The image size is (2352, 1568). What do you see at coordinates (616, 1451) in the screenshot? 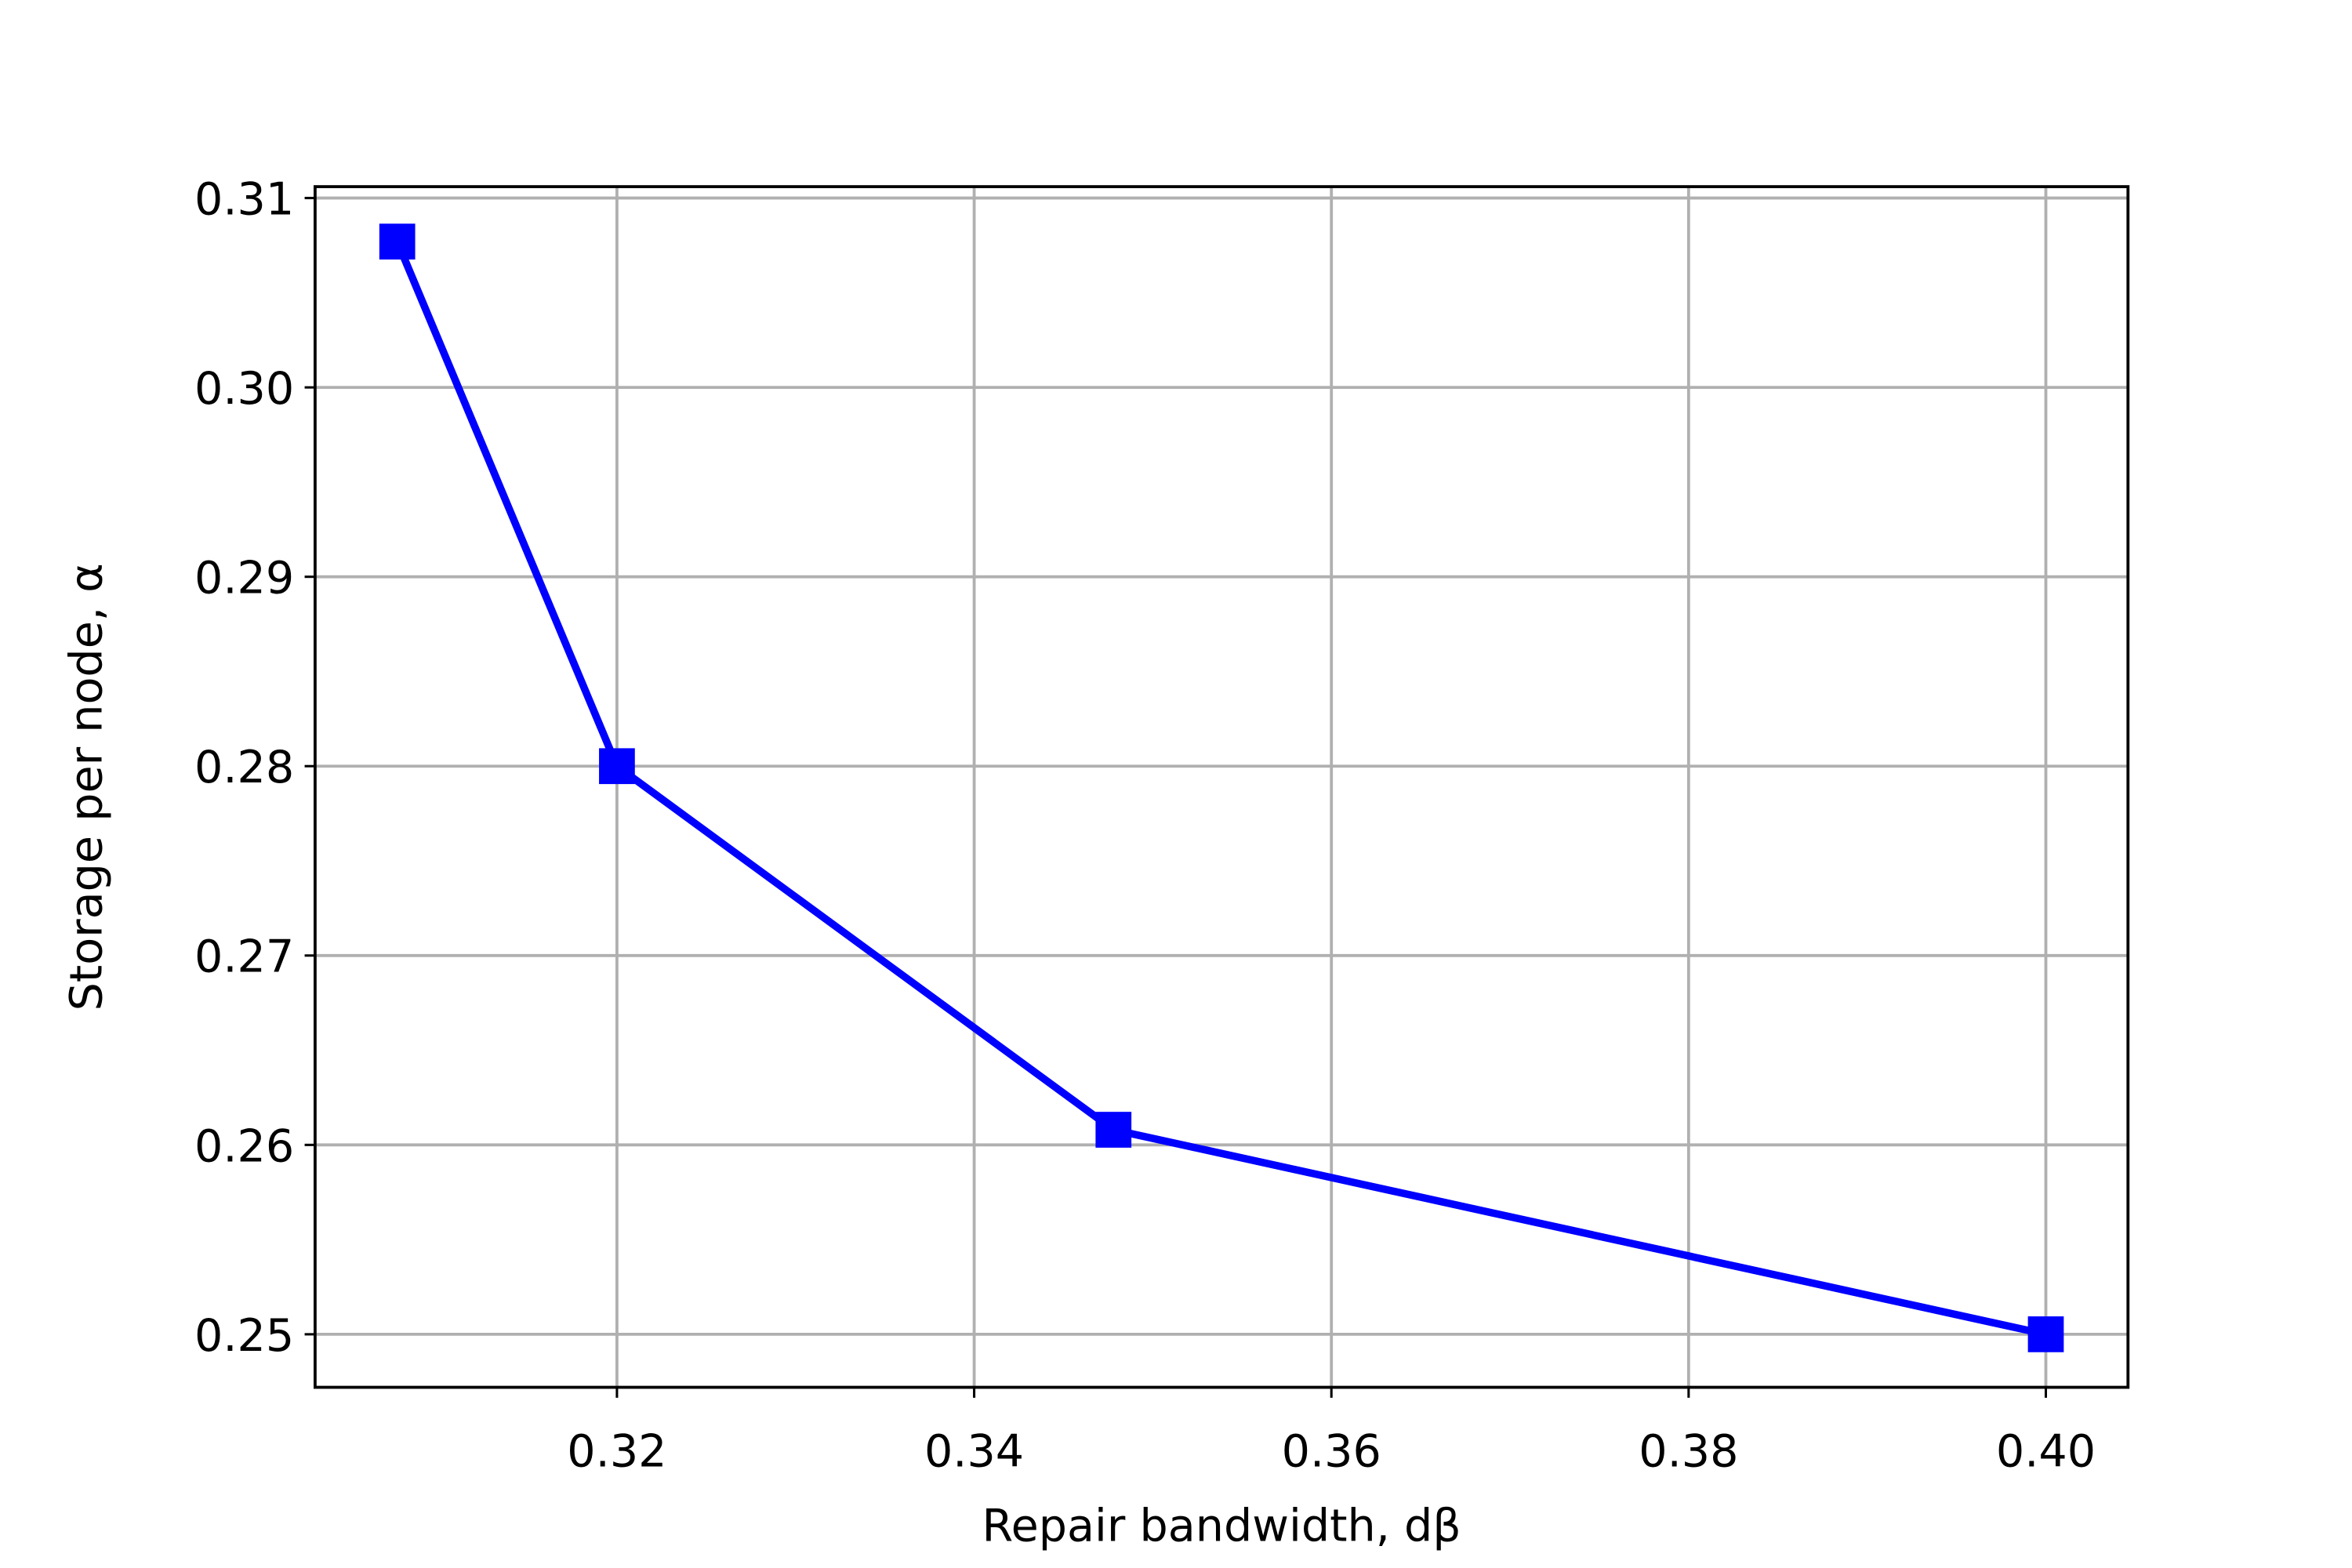
I see `x-tick-label: 0.32` at bounding box center [616, 1451].